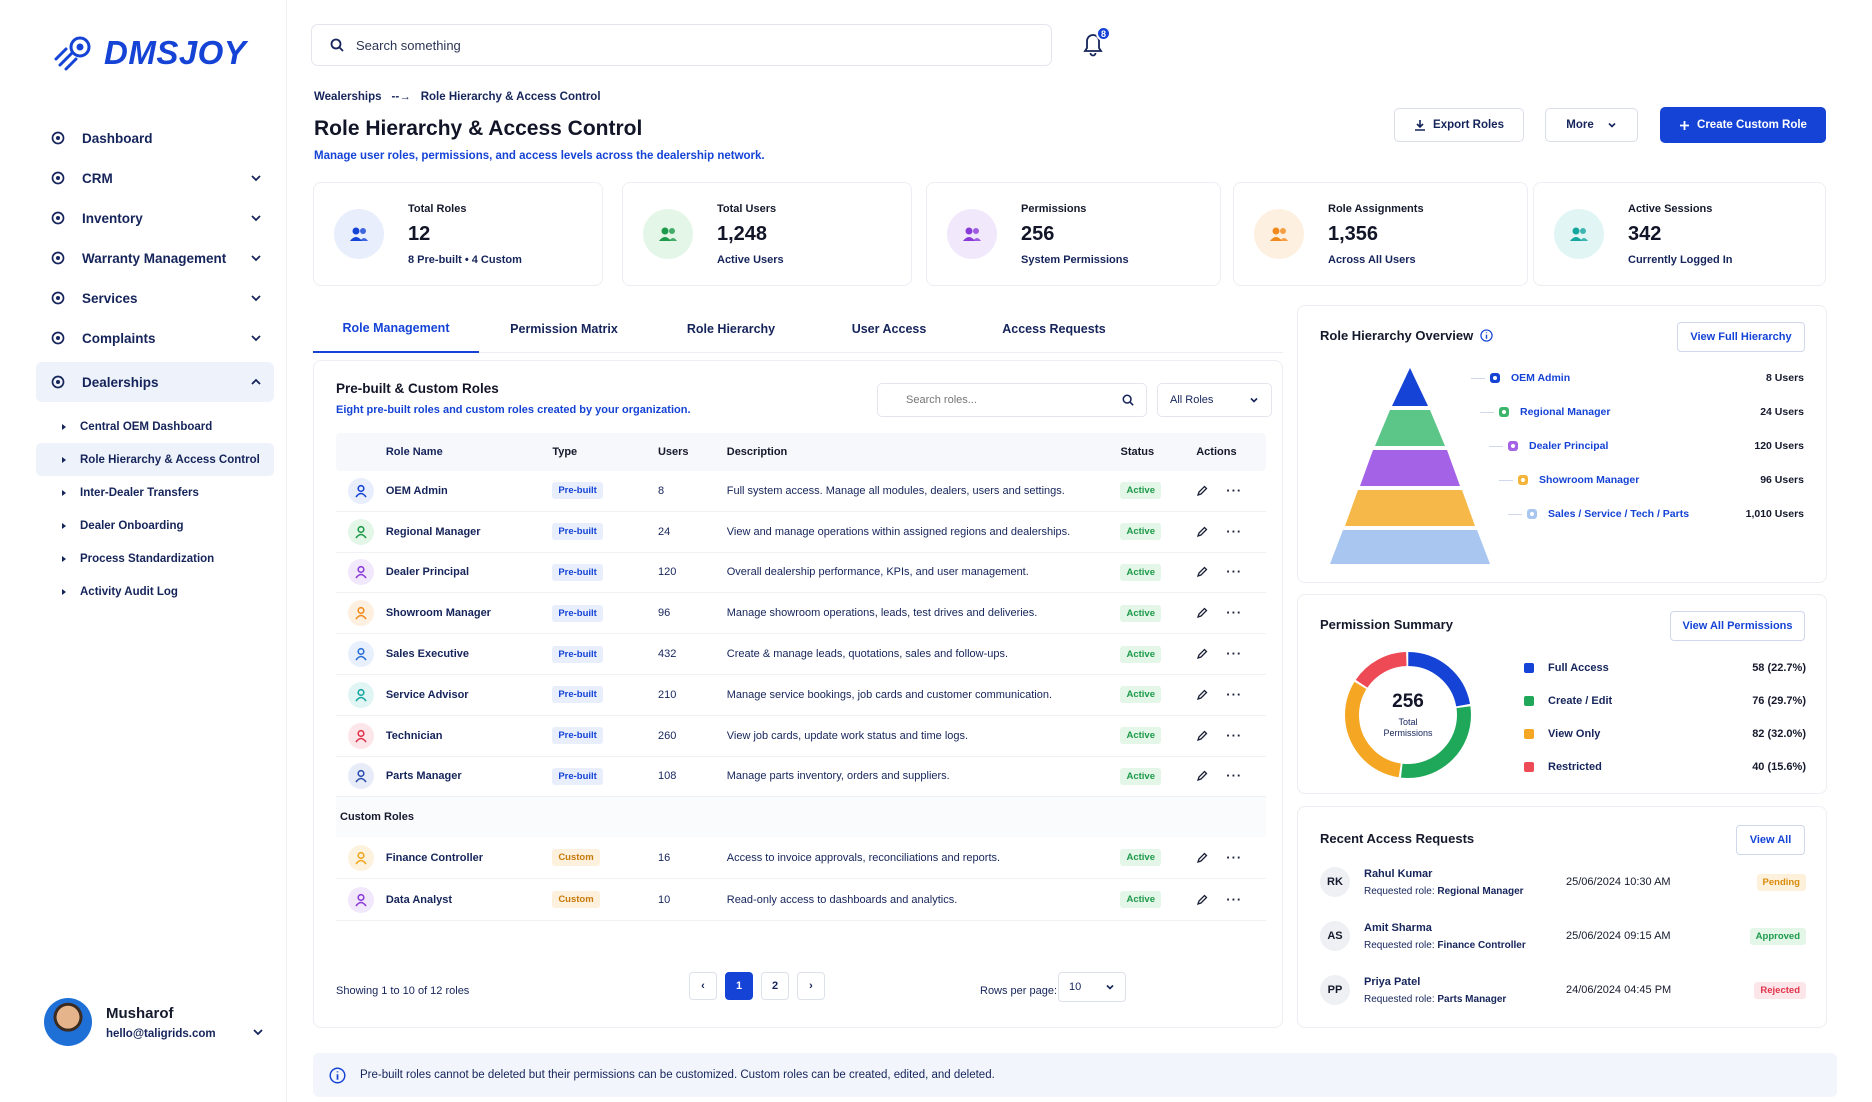 This screenshot has height=1102, width=1872. What do you see at coordinates (155, 298) in the screenshot?
I see `sidebar-item-services: Services` at bounding box center [155, 298].